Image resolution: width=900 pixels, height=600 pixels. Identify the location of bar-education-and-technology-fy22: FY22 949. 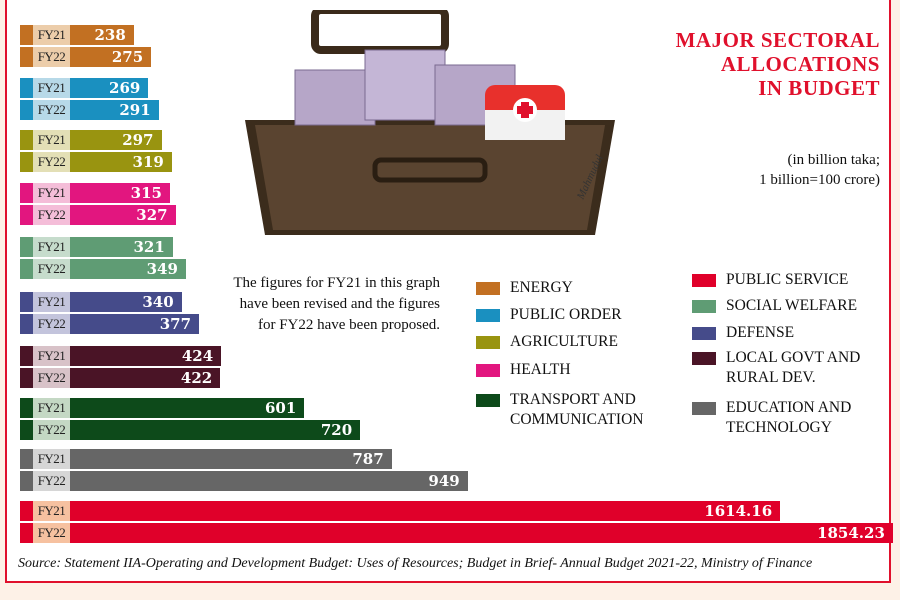
(244, 481).